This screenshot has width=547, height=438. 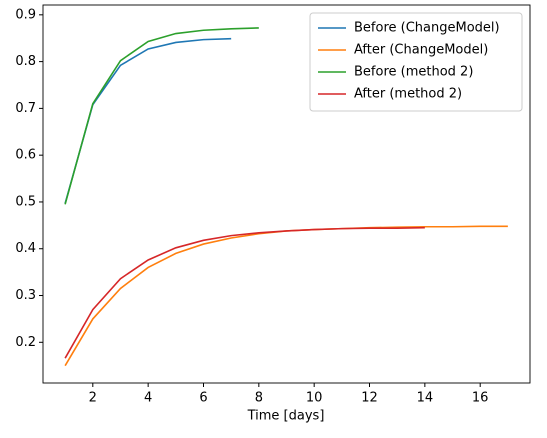 What do you see at coordinates (421, 50) in the screenshot?
I see `legend-label: After (ChangeModel)` at bounding box center [421, 50].